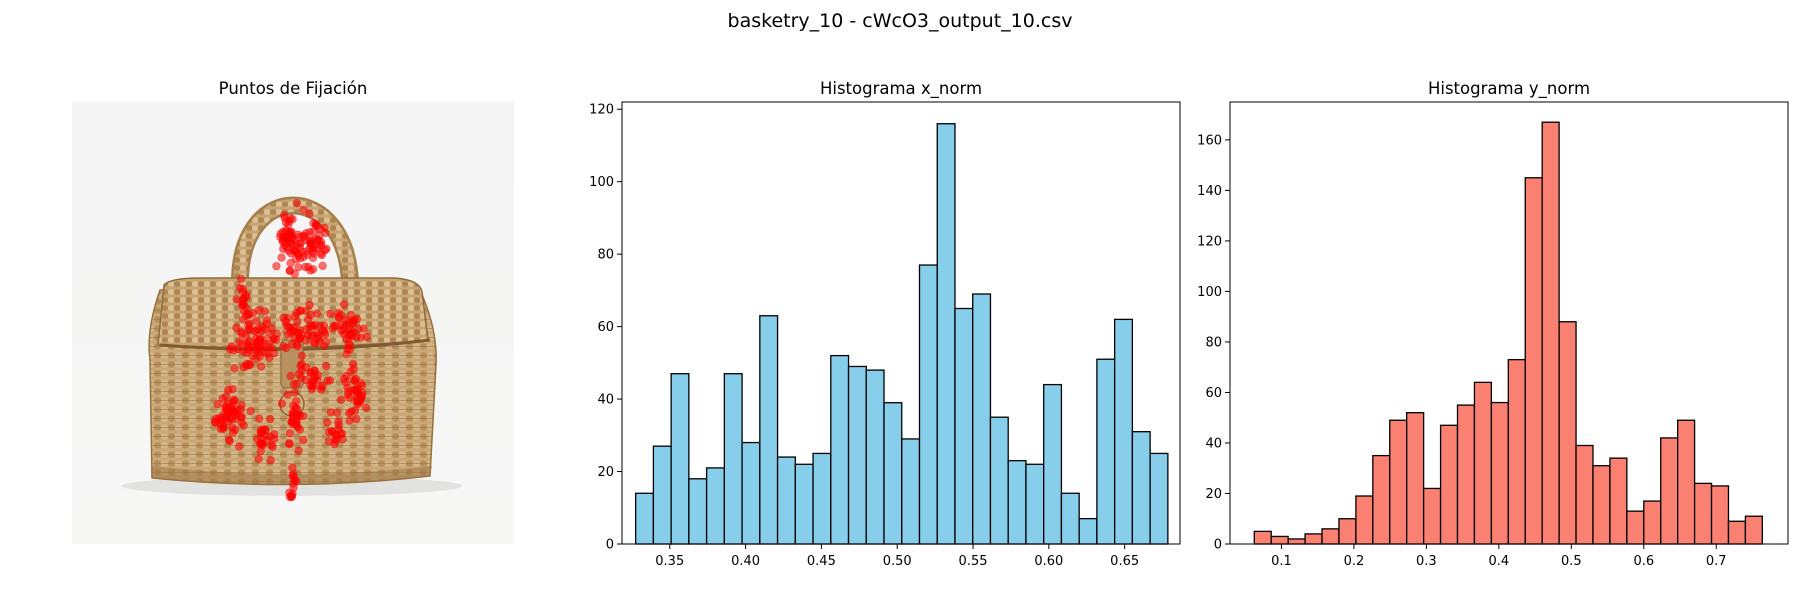  I want to click on y-hist-ytick-label: 140, so click(1209, 191).